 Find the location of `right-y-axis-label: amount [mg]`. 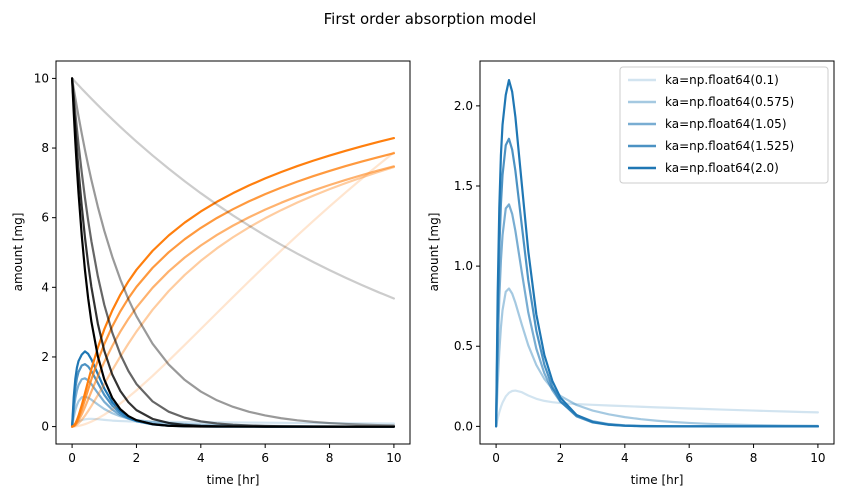

right-y-axis-label: amount [mg] is located at coordinates (434, 252).